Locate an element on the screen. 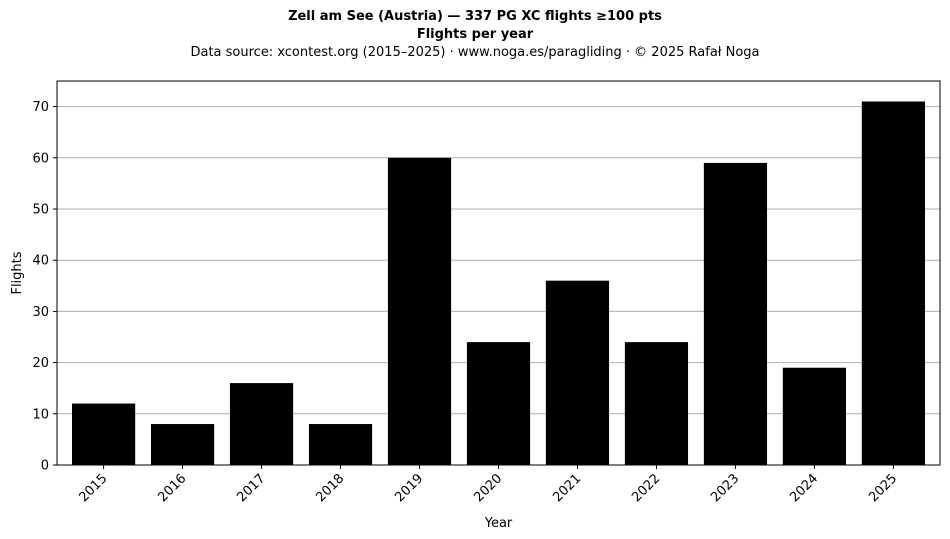 This screenshot has width=950, height=539. chart-subtitle: Flights per year is located at coordinates (475, 34).